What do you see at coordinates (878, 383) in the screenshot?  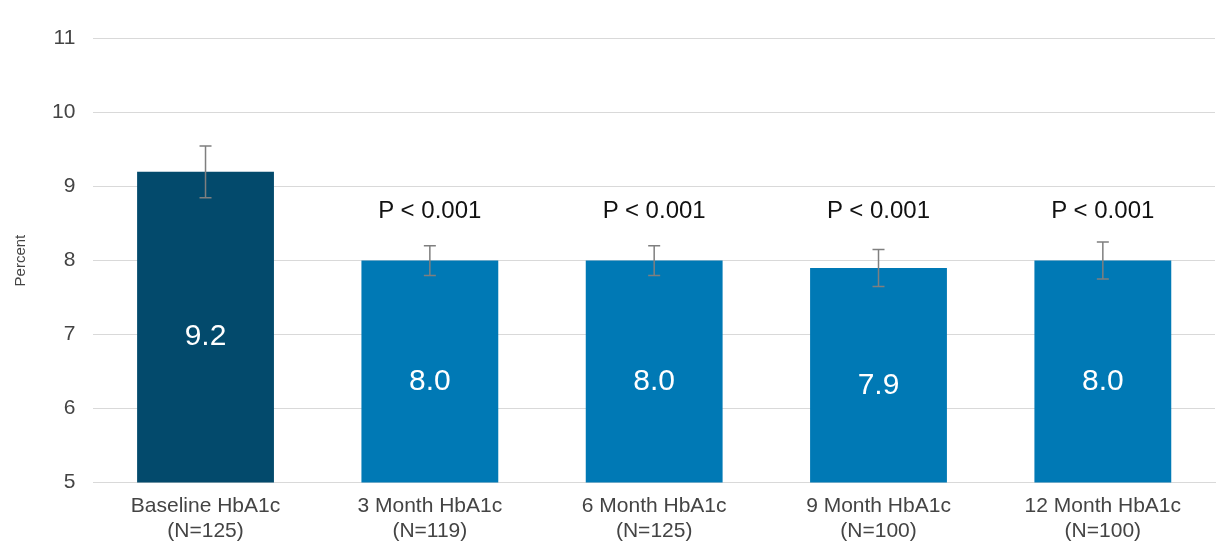 I see `data-label: 7.9` at bounding box center [878, 383].